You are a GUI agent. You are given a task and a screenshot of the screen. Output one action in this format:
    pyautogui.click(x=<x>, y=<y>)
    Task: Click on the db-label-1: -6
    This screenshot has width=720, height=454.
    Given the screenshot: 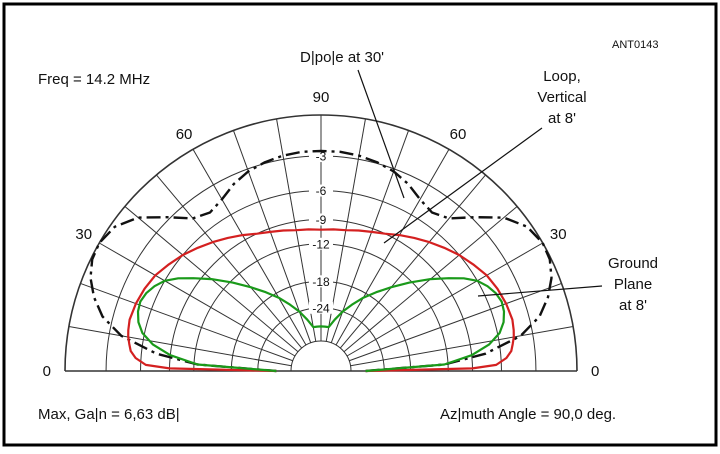 What is the action you would take?
    pyautogui.click(x=321, y=191)
    